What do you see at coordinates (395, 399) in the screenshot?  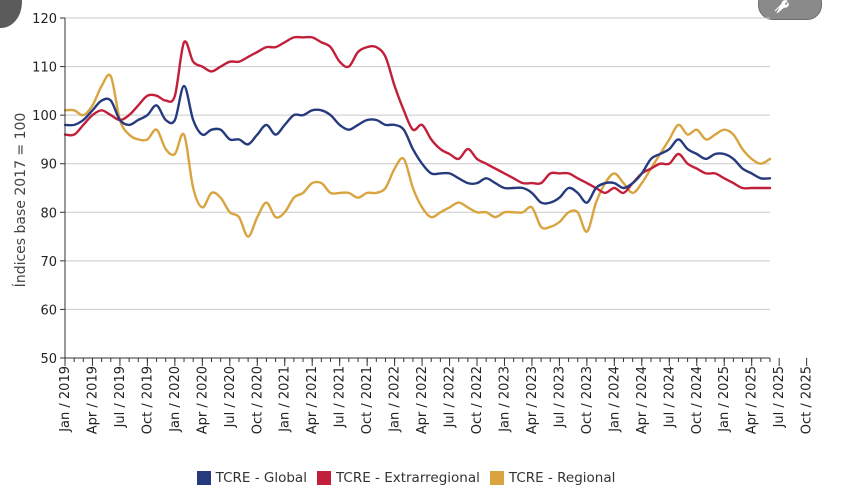 I see `x-tick-label: Jan / 2022` at bounding box center [395, 399].